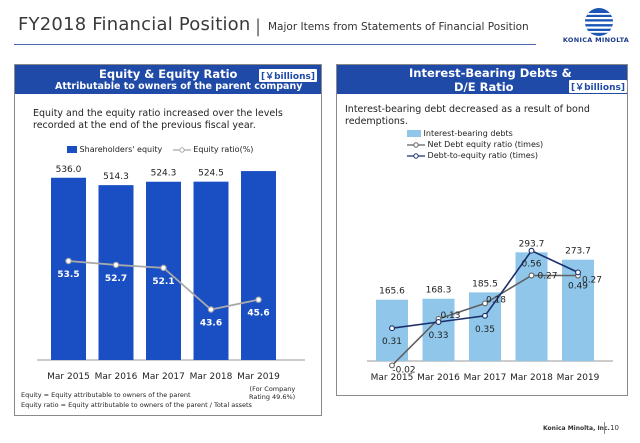 This screenshot has width=640, height=443. Describe the element at coordinates (211, 377) in the screenshot. I see `equity-x-tick-label: Mar 2018` at that location.